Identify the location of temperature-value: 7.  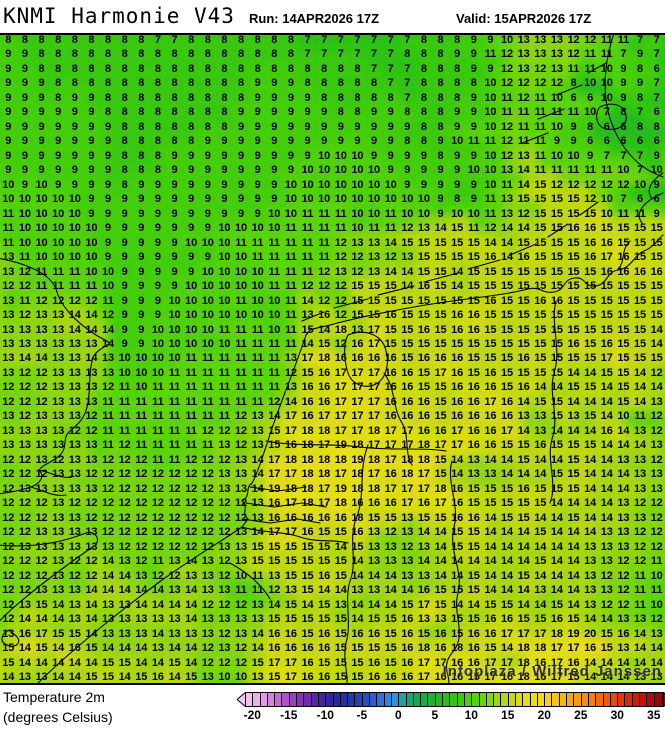
(656, 54).